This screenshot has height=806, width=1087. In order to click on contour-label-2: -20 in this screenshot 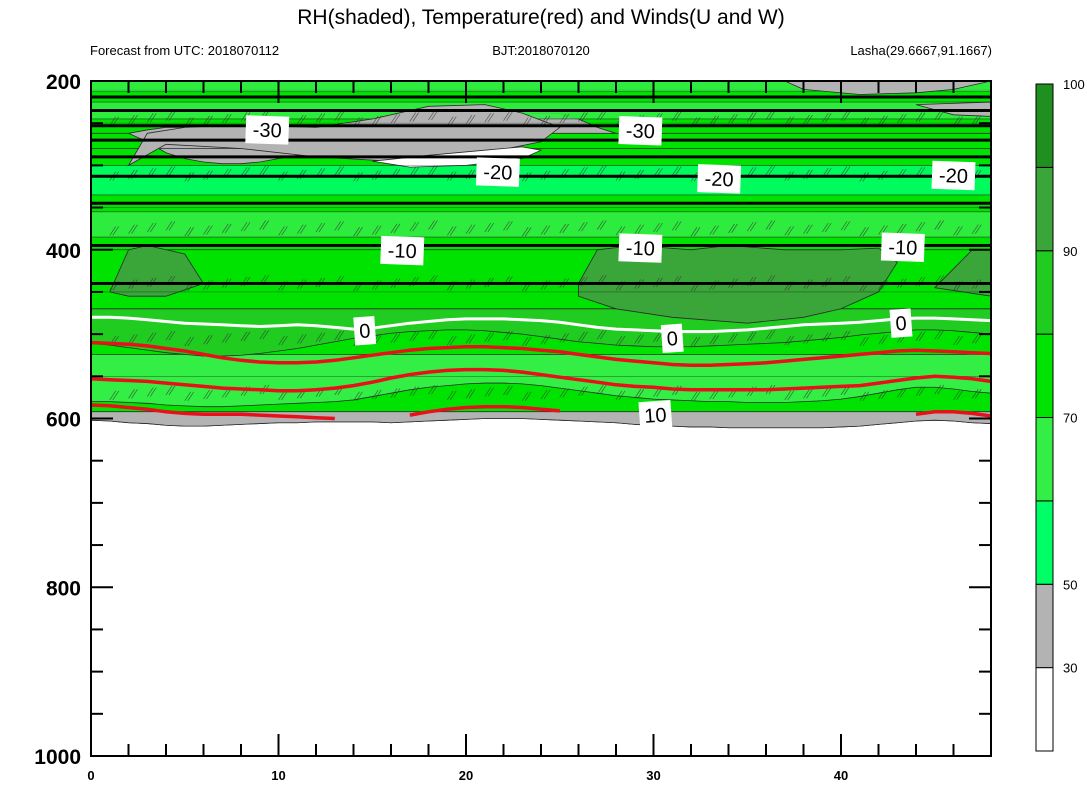, I will do `click(497, 172)`.